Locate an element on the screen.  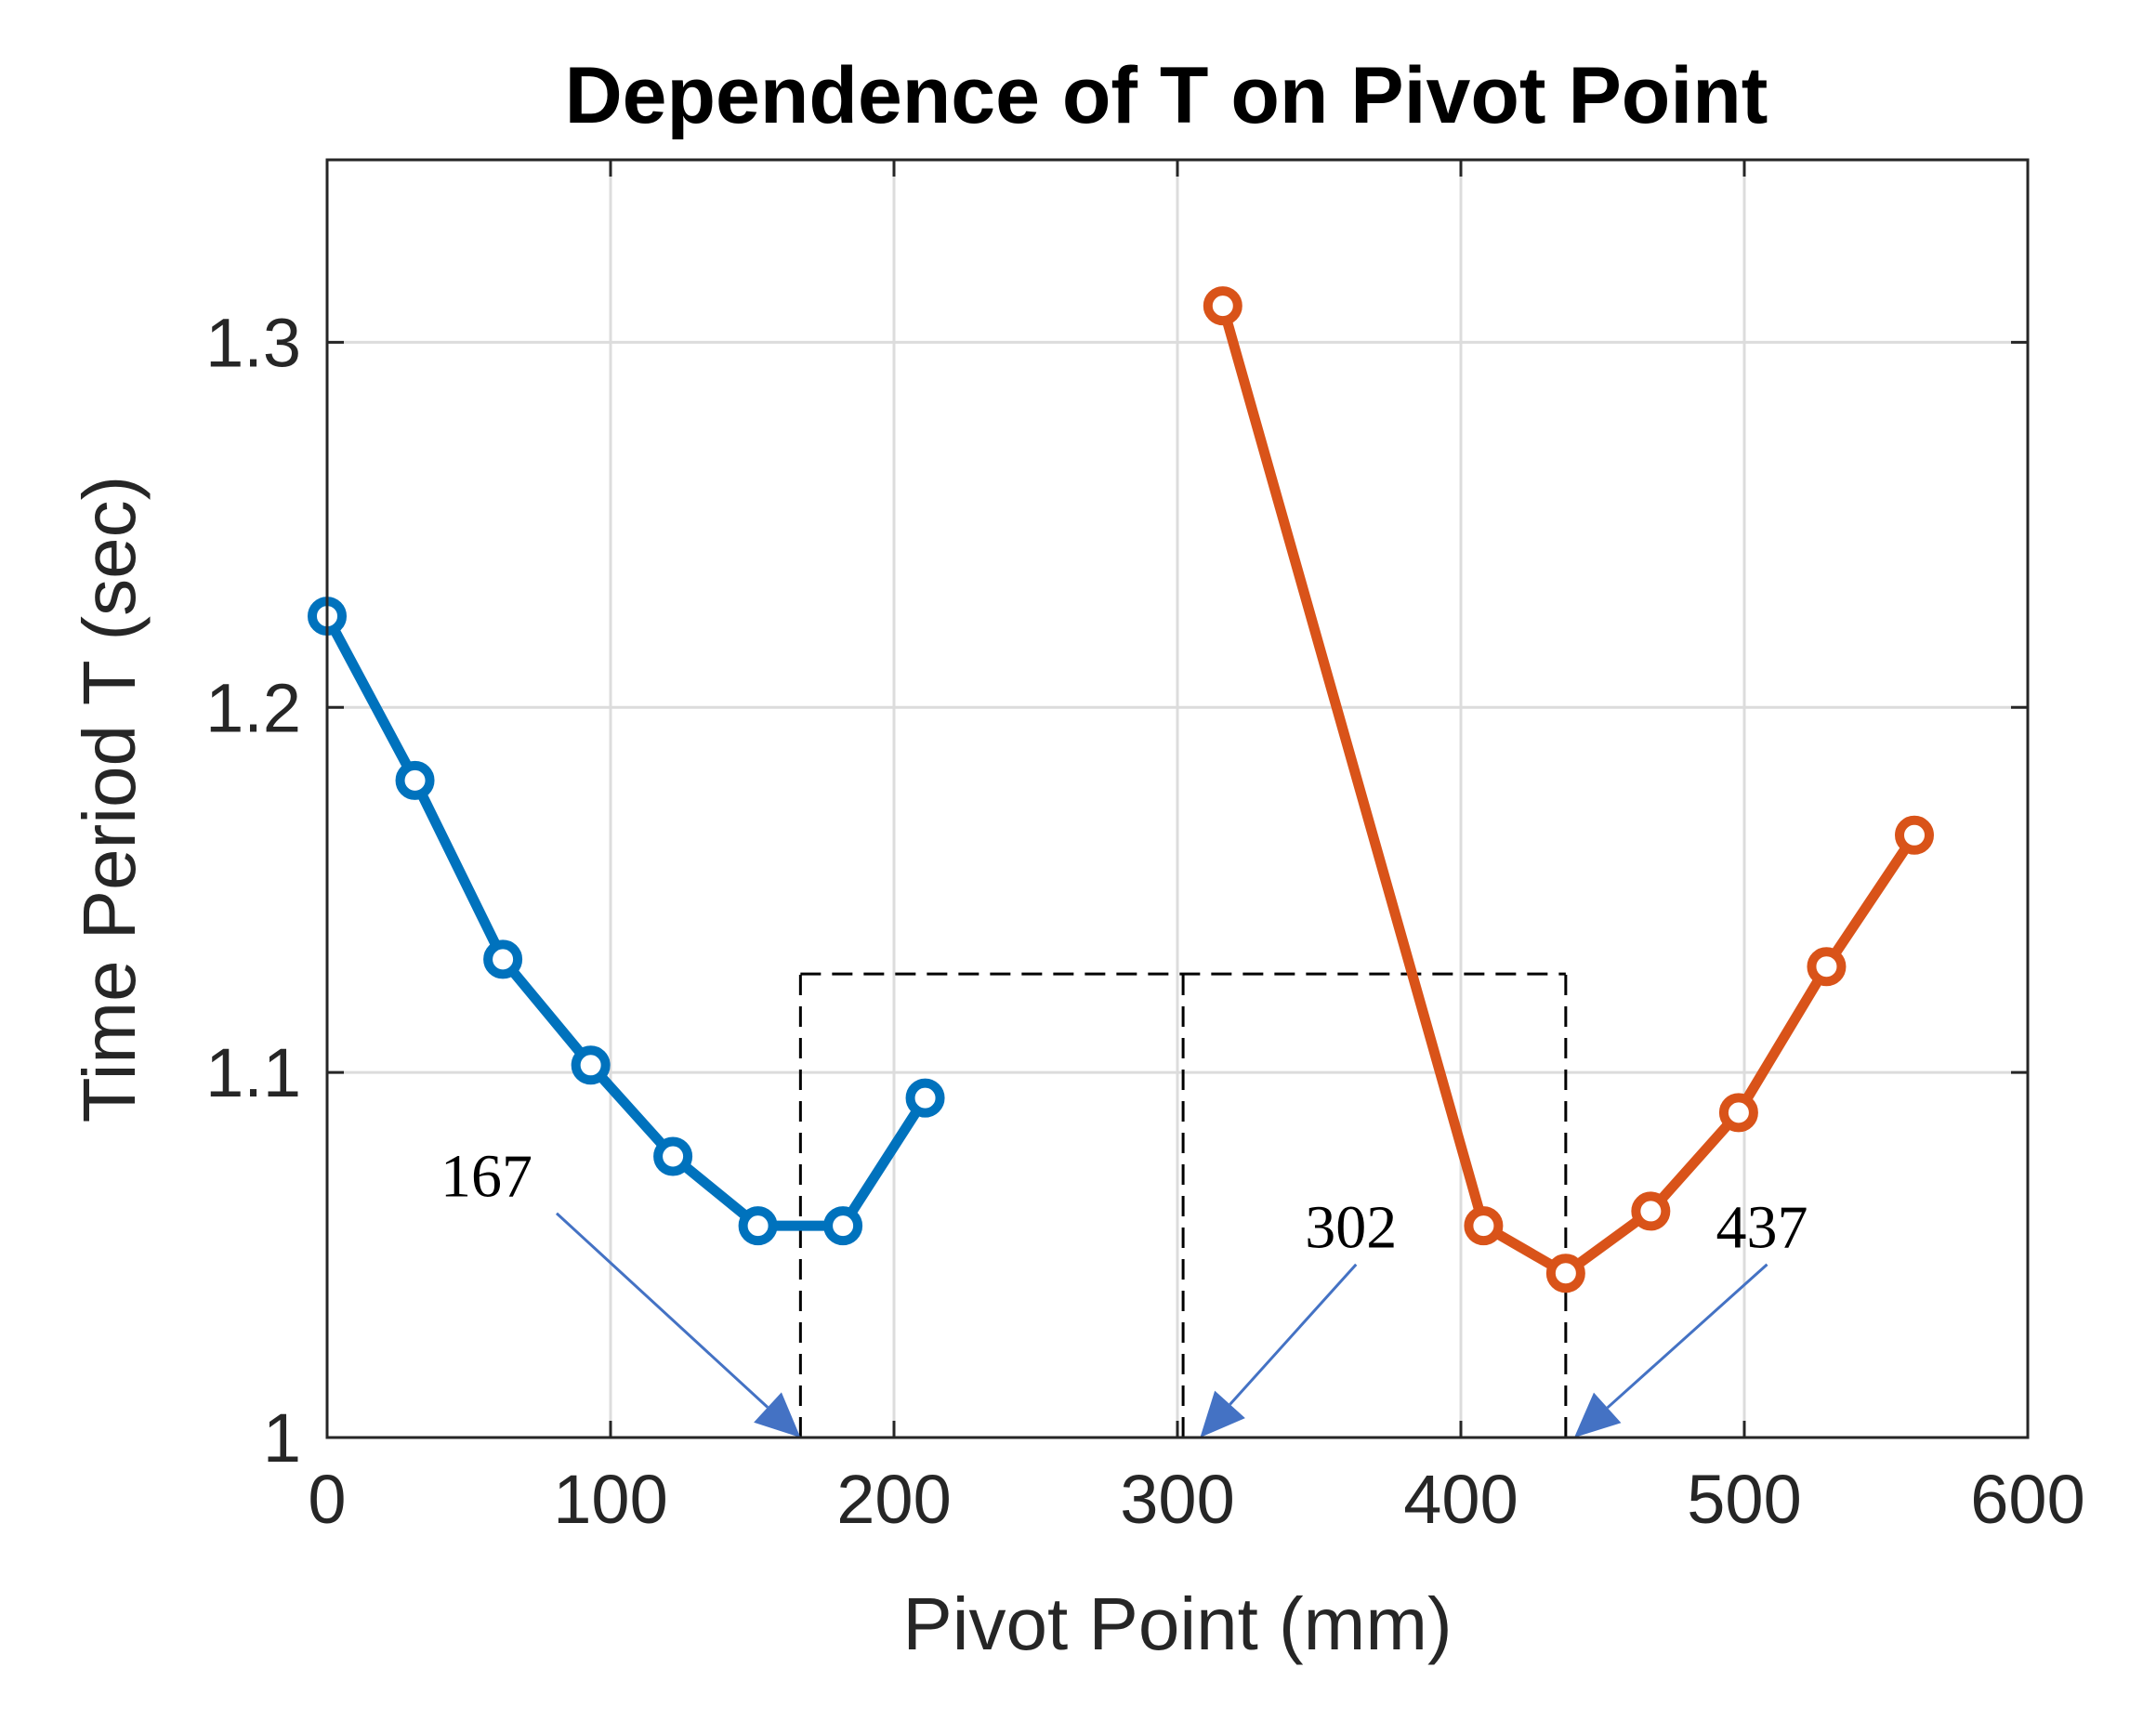
x-tick-label: 300 is located at coordinates (1177, 1500).